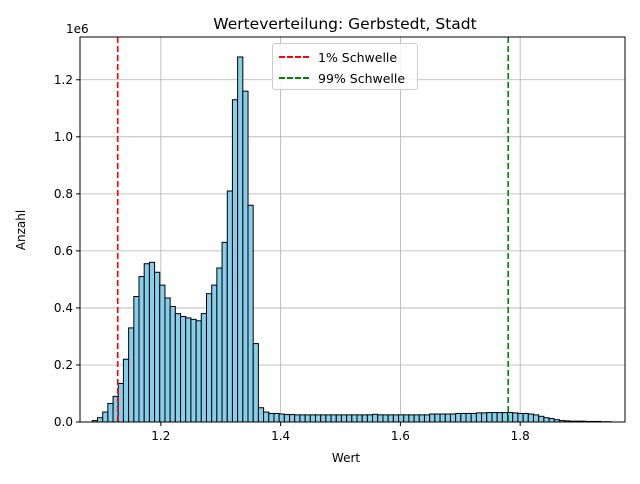  Describe the element at coordinates (63, 365) in the screenshot. I see `y-tick-label-1: 0.2` at that location.